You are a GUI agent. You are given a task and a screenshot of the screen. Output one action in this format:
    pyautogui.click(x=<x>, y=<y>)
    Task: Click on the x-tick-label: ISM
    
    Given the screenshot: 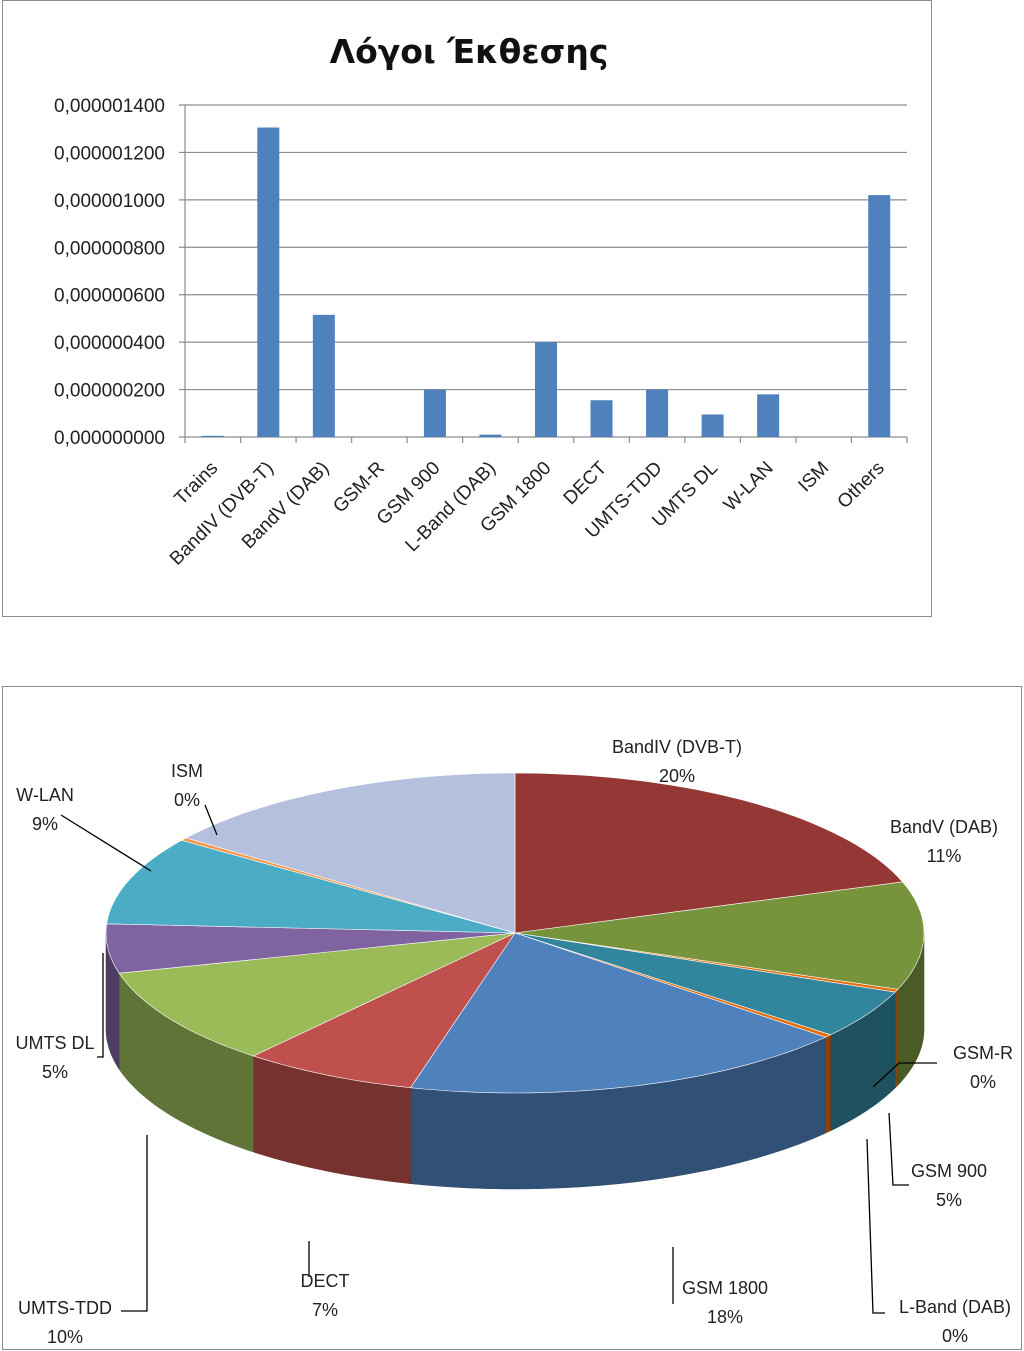 What is the action you would take?
    pyautogui.click(x=813, y=477)
    